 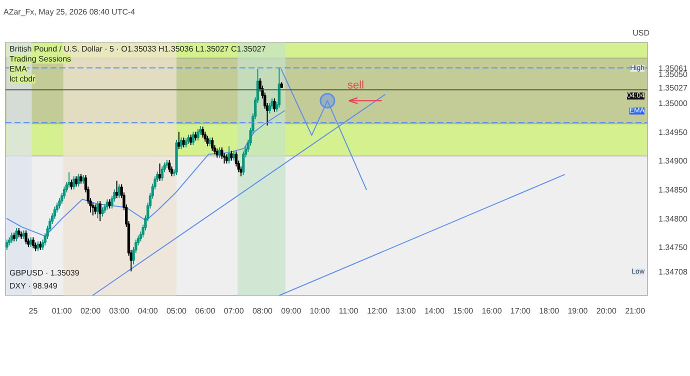 I want to click on x-tick-label: 25, so click(x=33, y=311).